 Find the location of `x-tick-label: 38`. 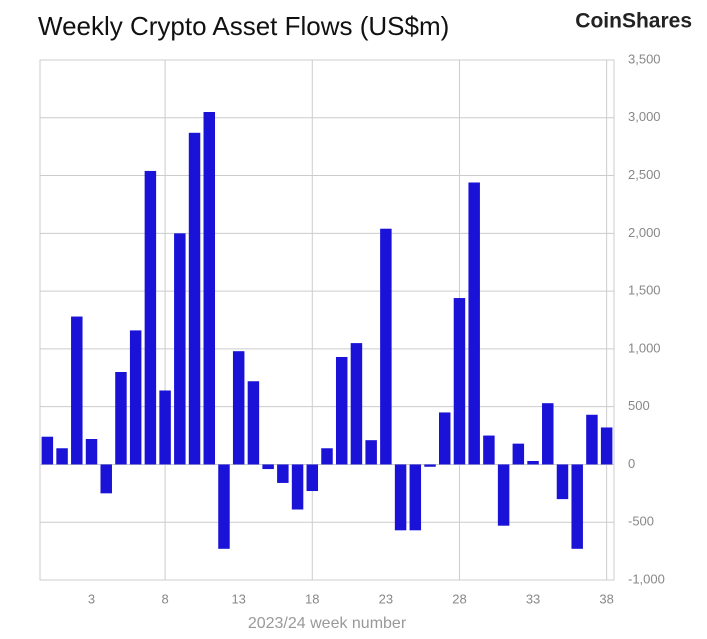

x-tick-label: 38 is located at coordinates (606, 598).